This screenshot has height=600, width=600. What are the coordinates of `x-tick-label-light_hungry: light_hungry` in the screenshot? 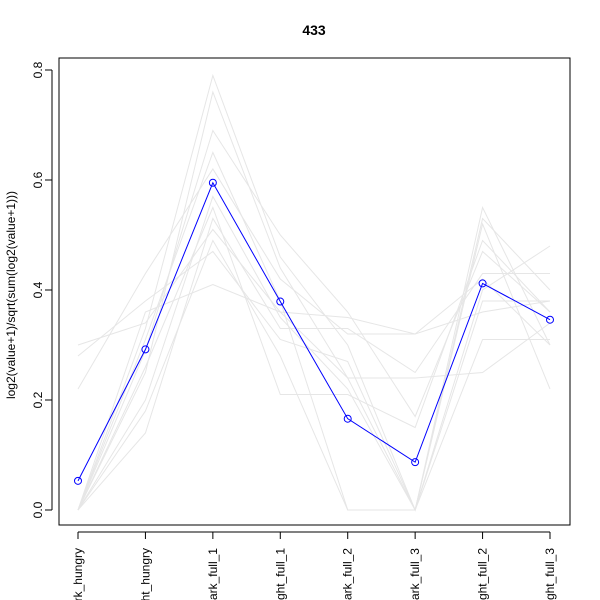 It's located at (145, 574).